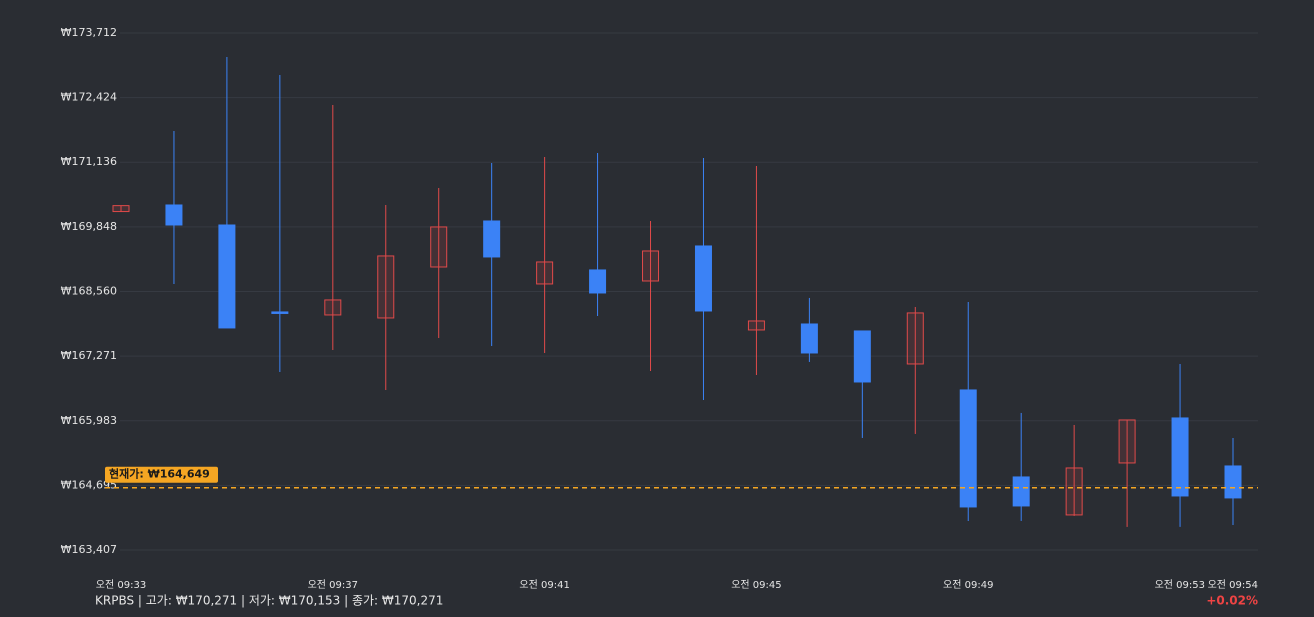 The width and height of the screenshot is (1314, 617). Describe the element at coordinates (1180, 585) in the screenshot. I see `x-tick-label: 오전 09:53` at that location.